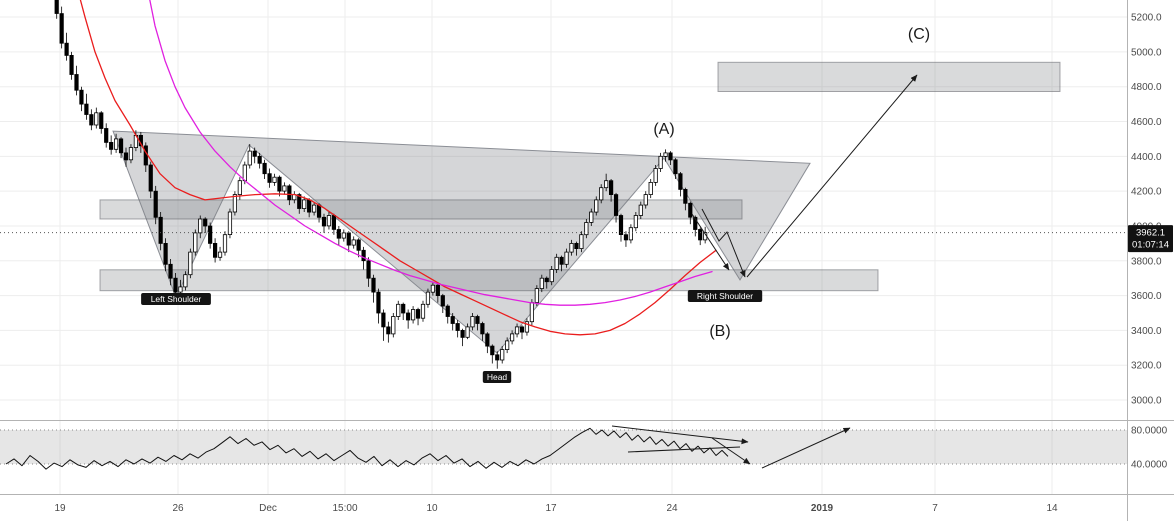  I want to click on price-axis-label: 3400.0, so click(1146, 331).